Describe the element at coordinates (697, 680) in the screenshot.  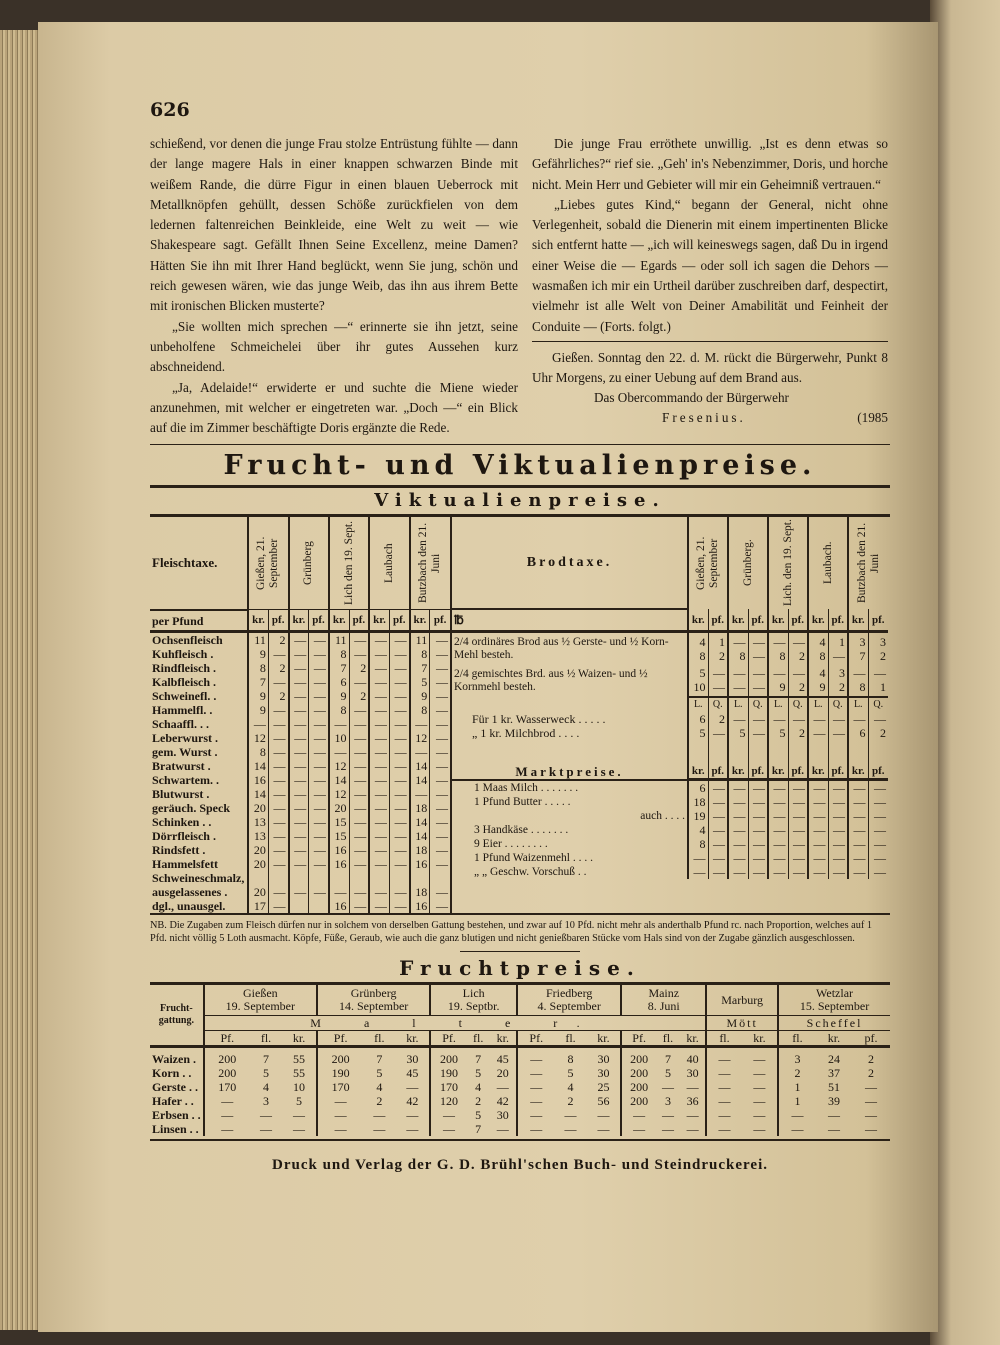
I see `price-cell: 5 10` at that location.